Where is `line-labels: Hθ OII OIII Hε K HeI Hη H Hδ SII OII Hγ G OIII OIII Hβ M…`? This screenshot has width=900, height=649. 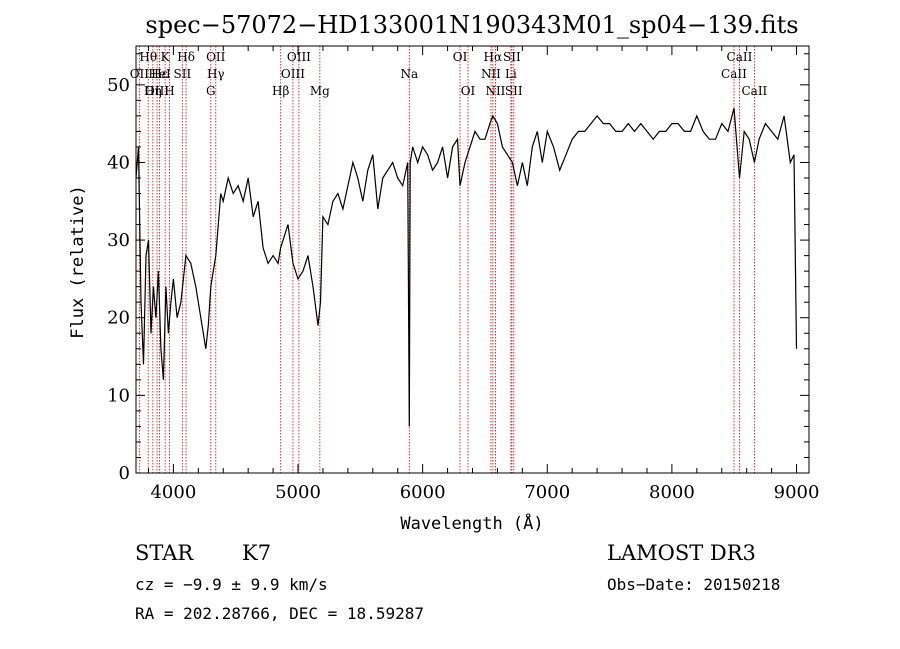
line-labels: Hθ OII OIII Hε K HeI Hη H Hδ SII OII Hγ G OIII OIII Hβ M… is located at coordinates (449, 74).